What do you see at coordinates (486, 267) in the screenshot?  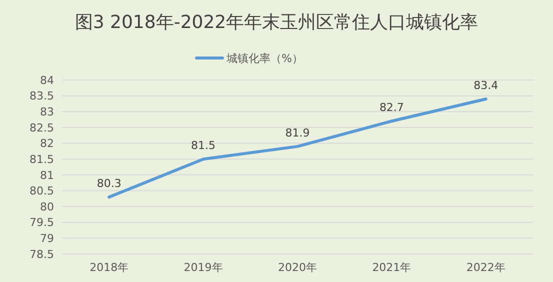 I see `x-tick-label: 2022年` at bounding box center [486, 267].